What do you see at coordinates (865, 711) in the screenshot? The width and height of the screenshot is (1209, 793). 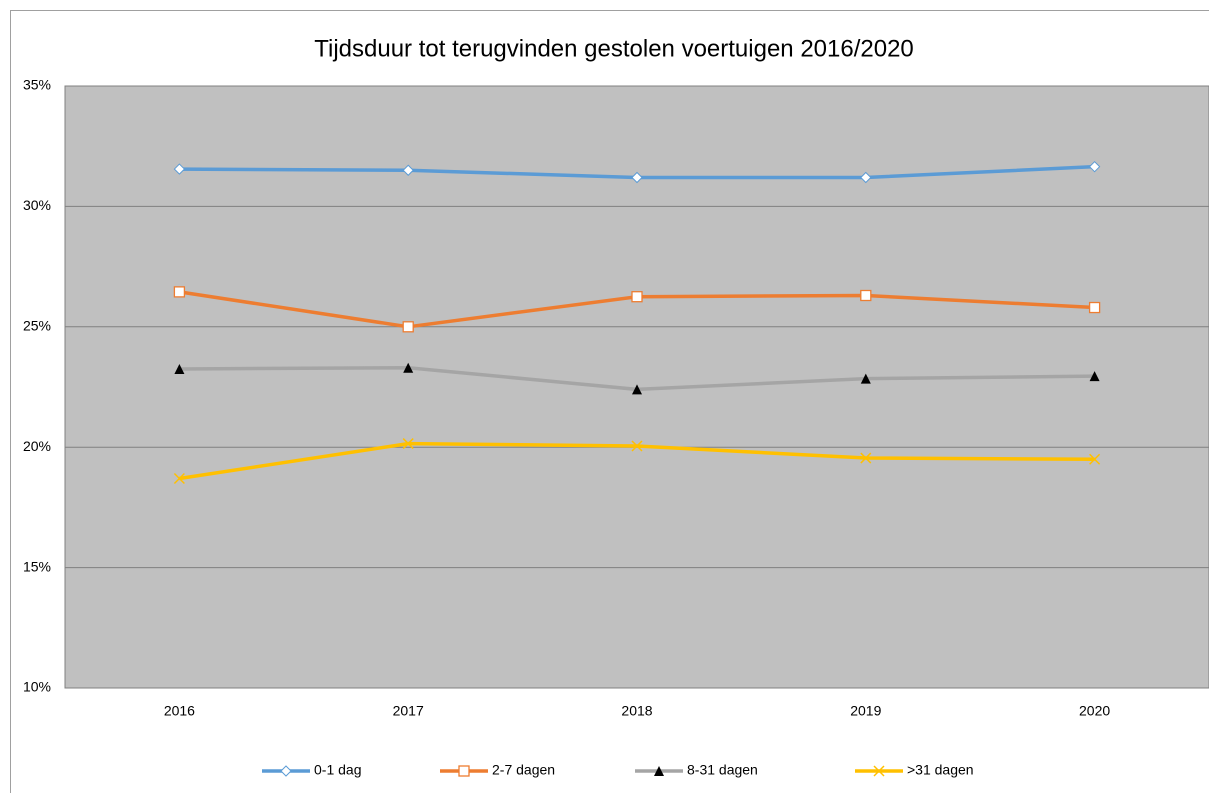 I see `x-tick-label: 2019` at bounding box center [865, 711].